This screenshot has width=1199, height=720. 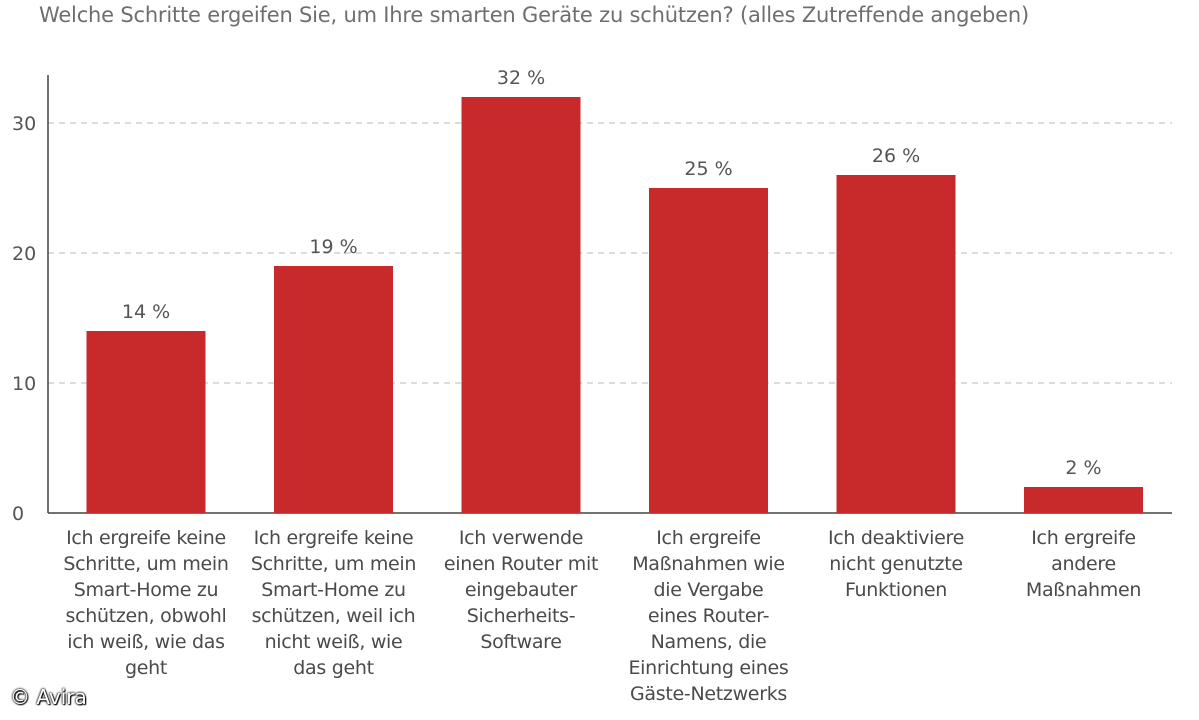 I want to click on value-label: 2 %, so click(x=1083, y=468).